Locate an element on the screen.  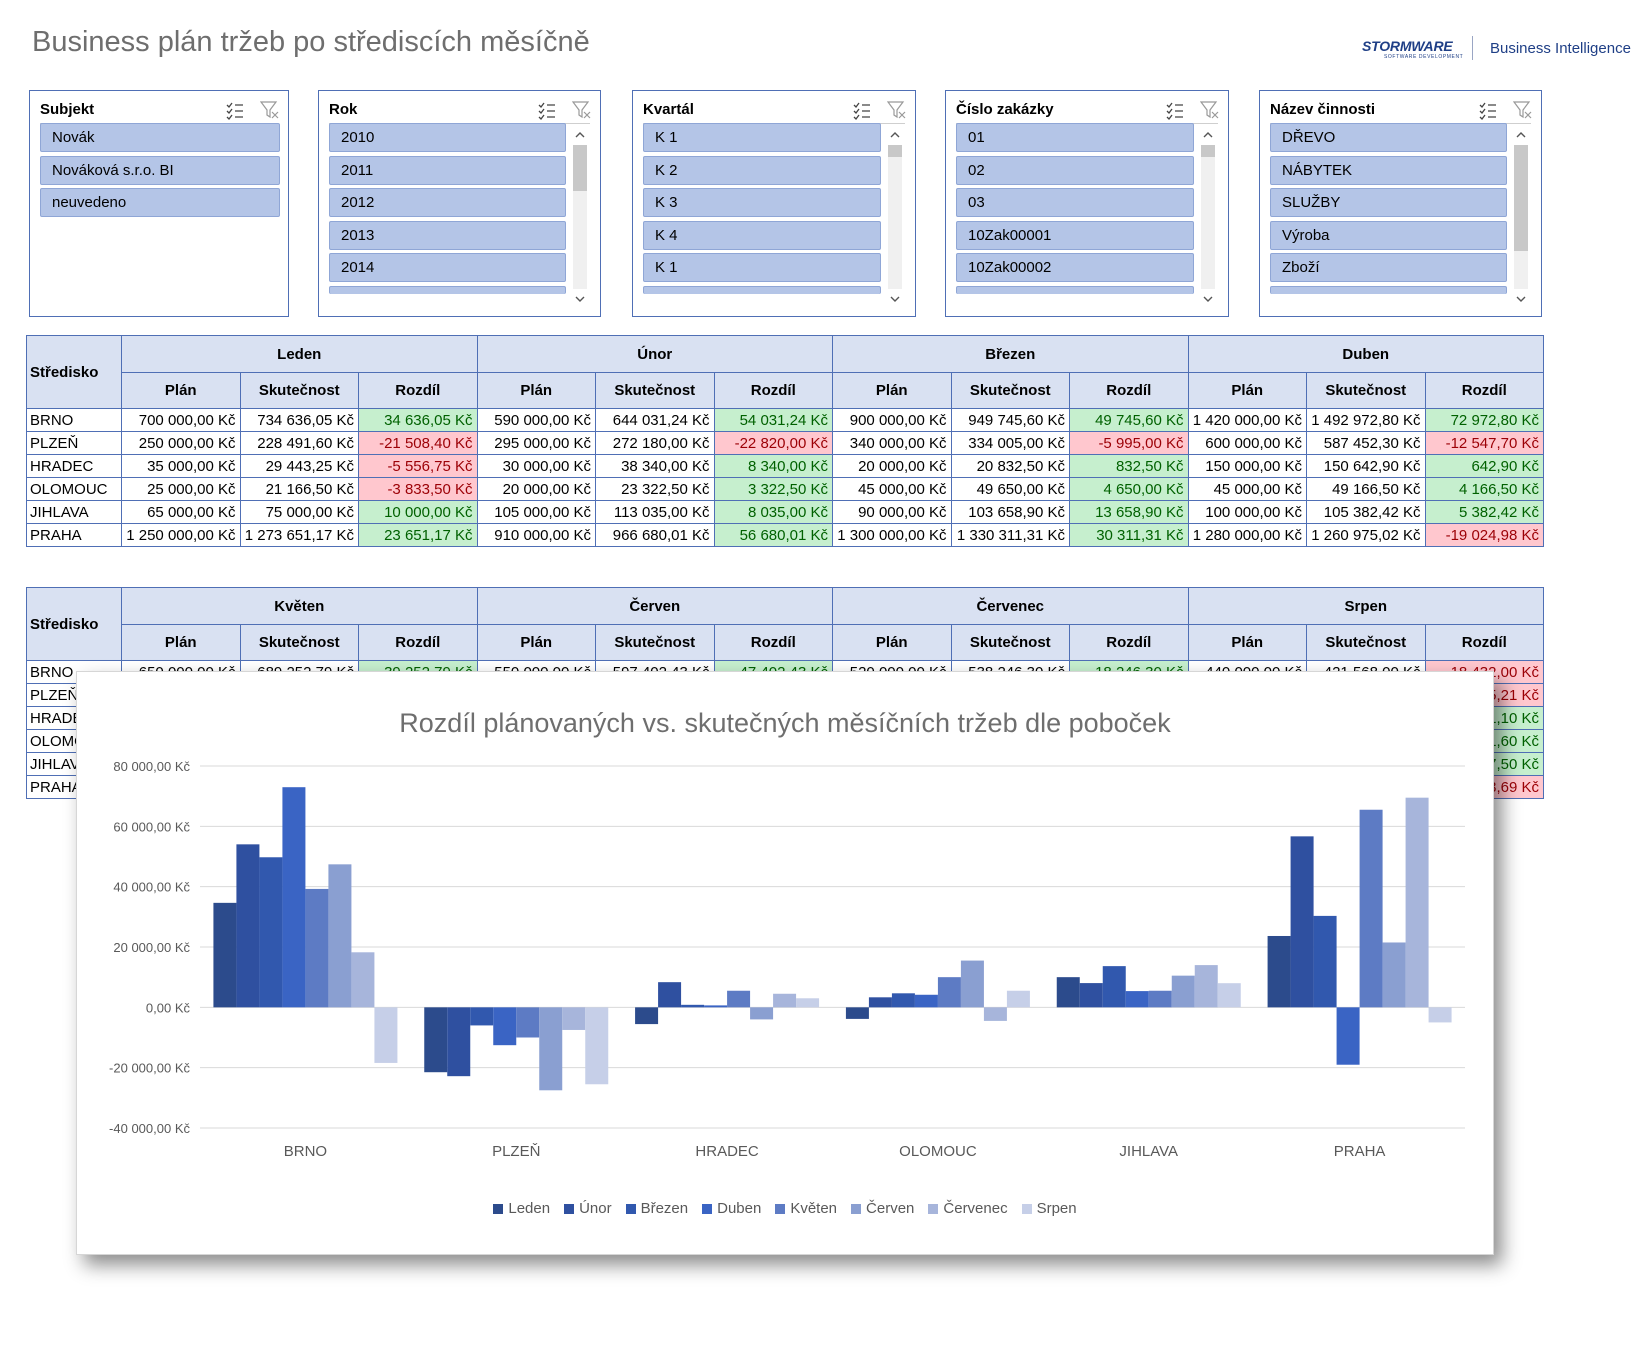
legend-item: Duben is located at coordinates (731, 1208).